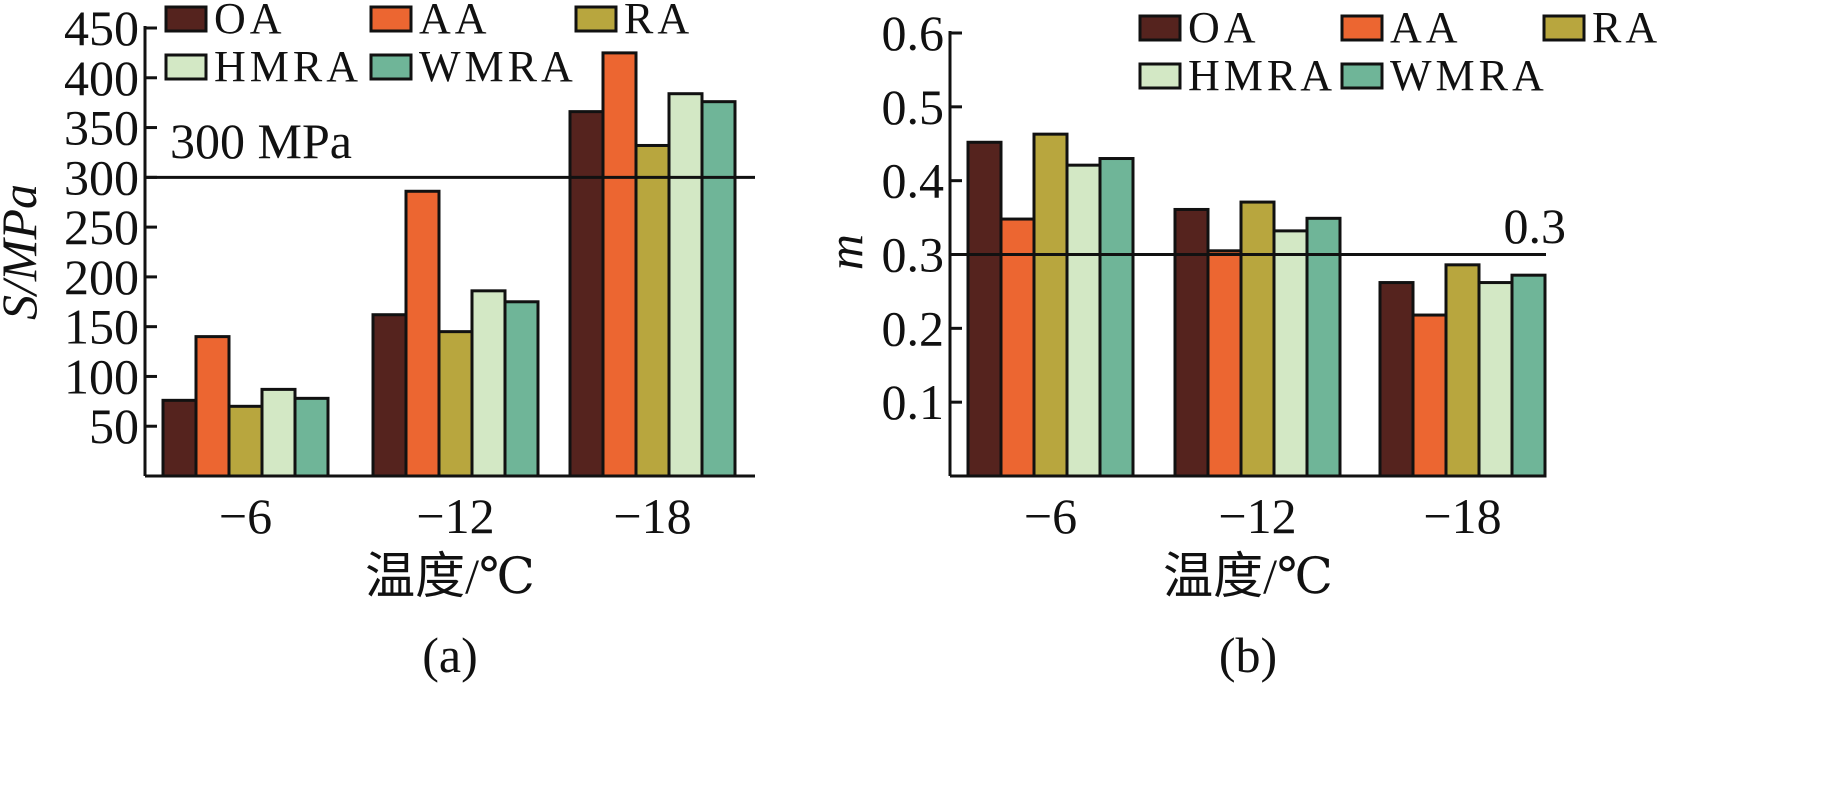  What do you see at coordinates (1248, 655) in the screenshot?
I see `panel-caption: (b)` at bounding box center [1248, 655].